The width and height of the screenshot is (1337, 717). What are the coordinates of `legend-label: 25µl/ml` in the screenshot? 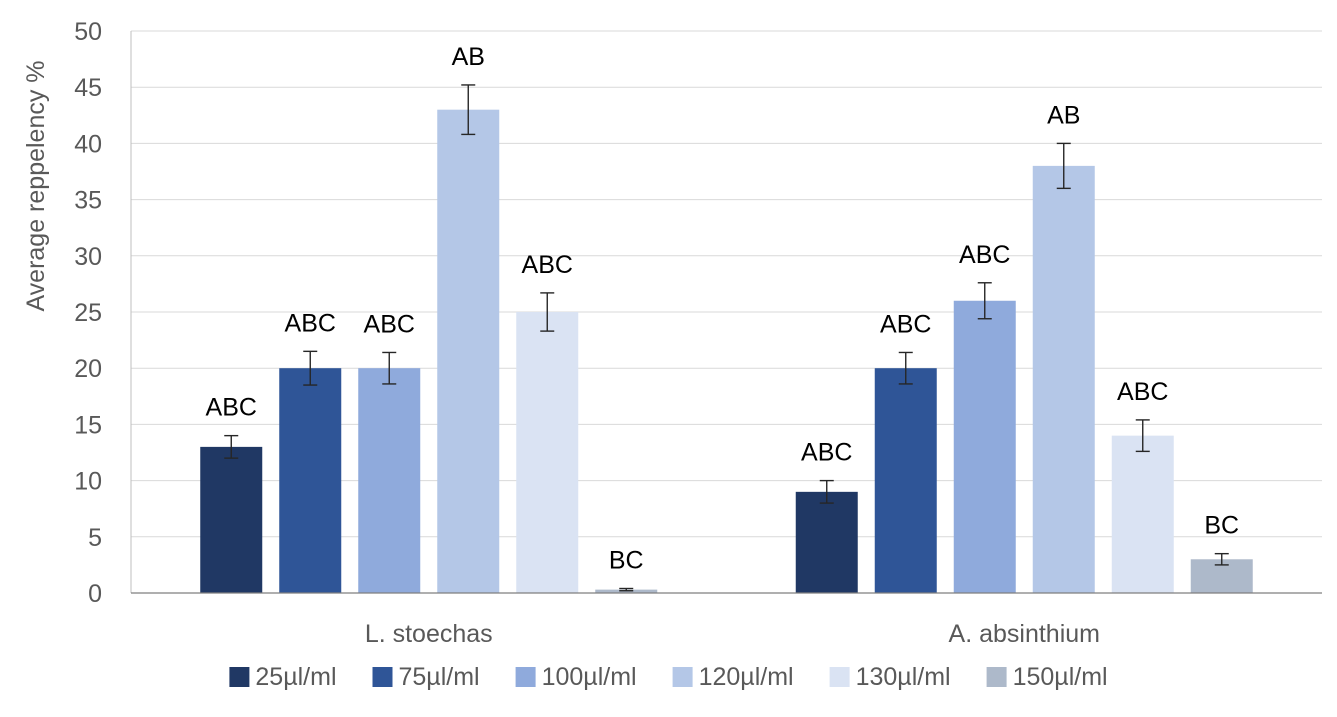 It's located at (295, 677).